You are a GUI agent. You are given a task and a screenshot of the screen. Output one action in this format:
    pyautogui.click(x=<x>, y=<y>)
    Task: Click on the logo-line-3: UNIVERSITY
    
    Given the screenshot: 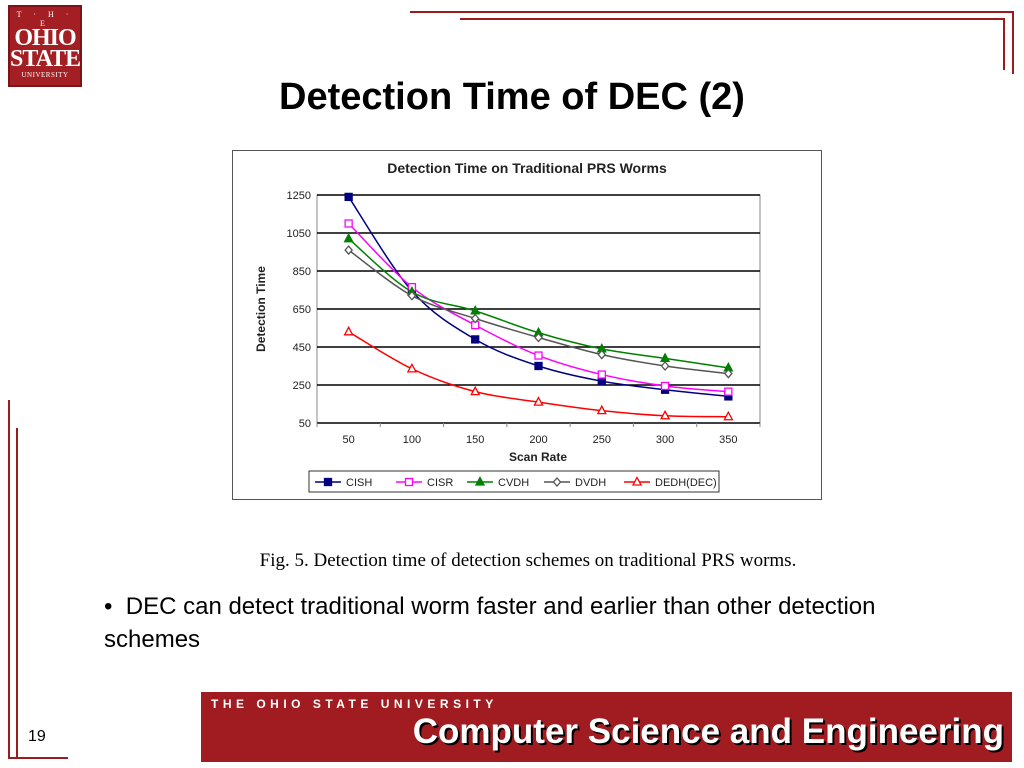 What is the action you would take?
    pyautogui.click(x=45, y=75)
    